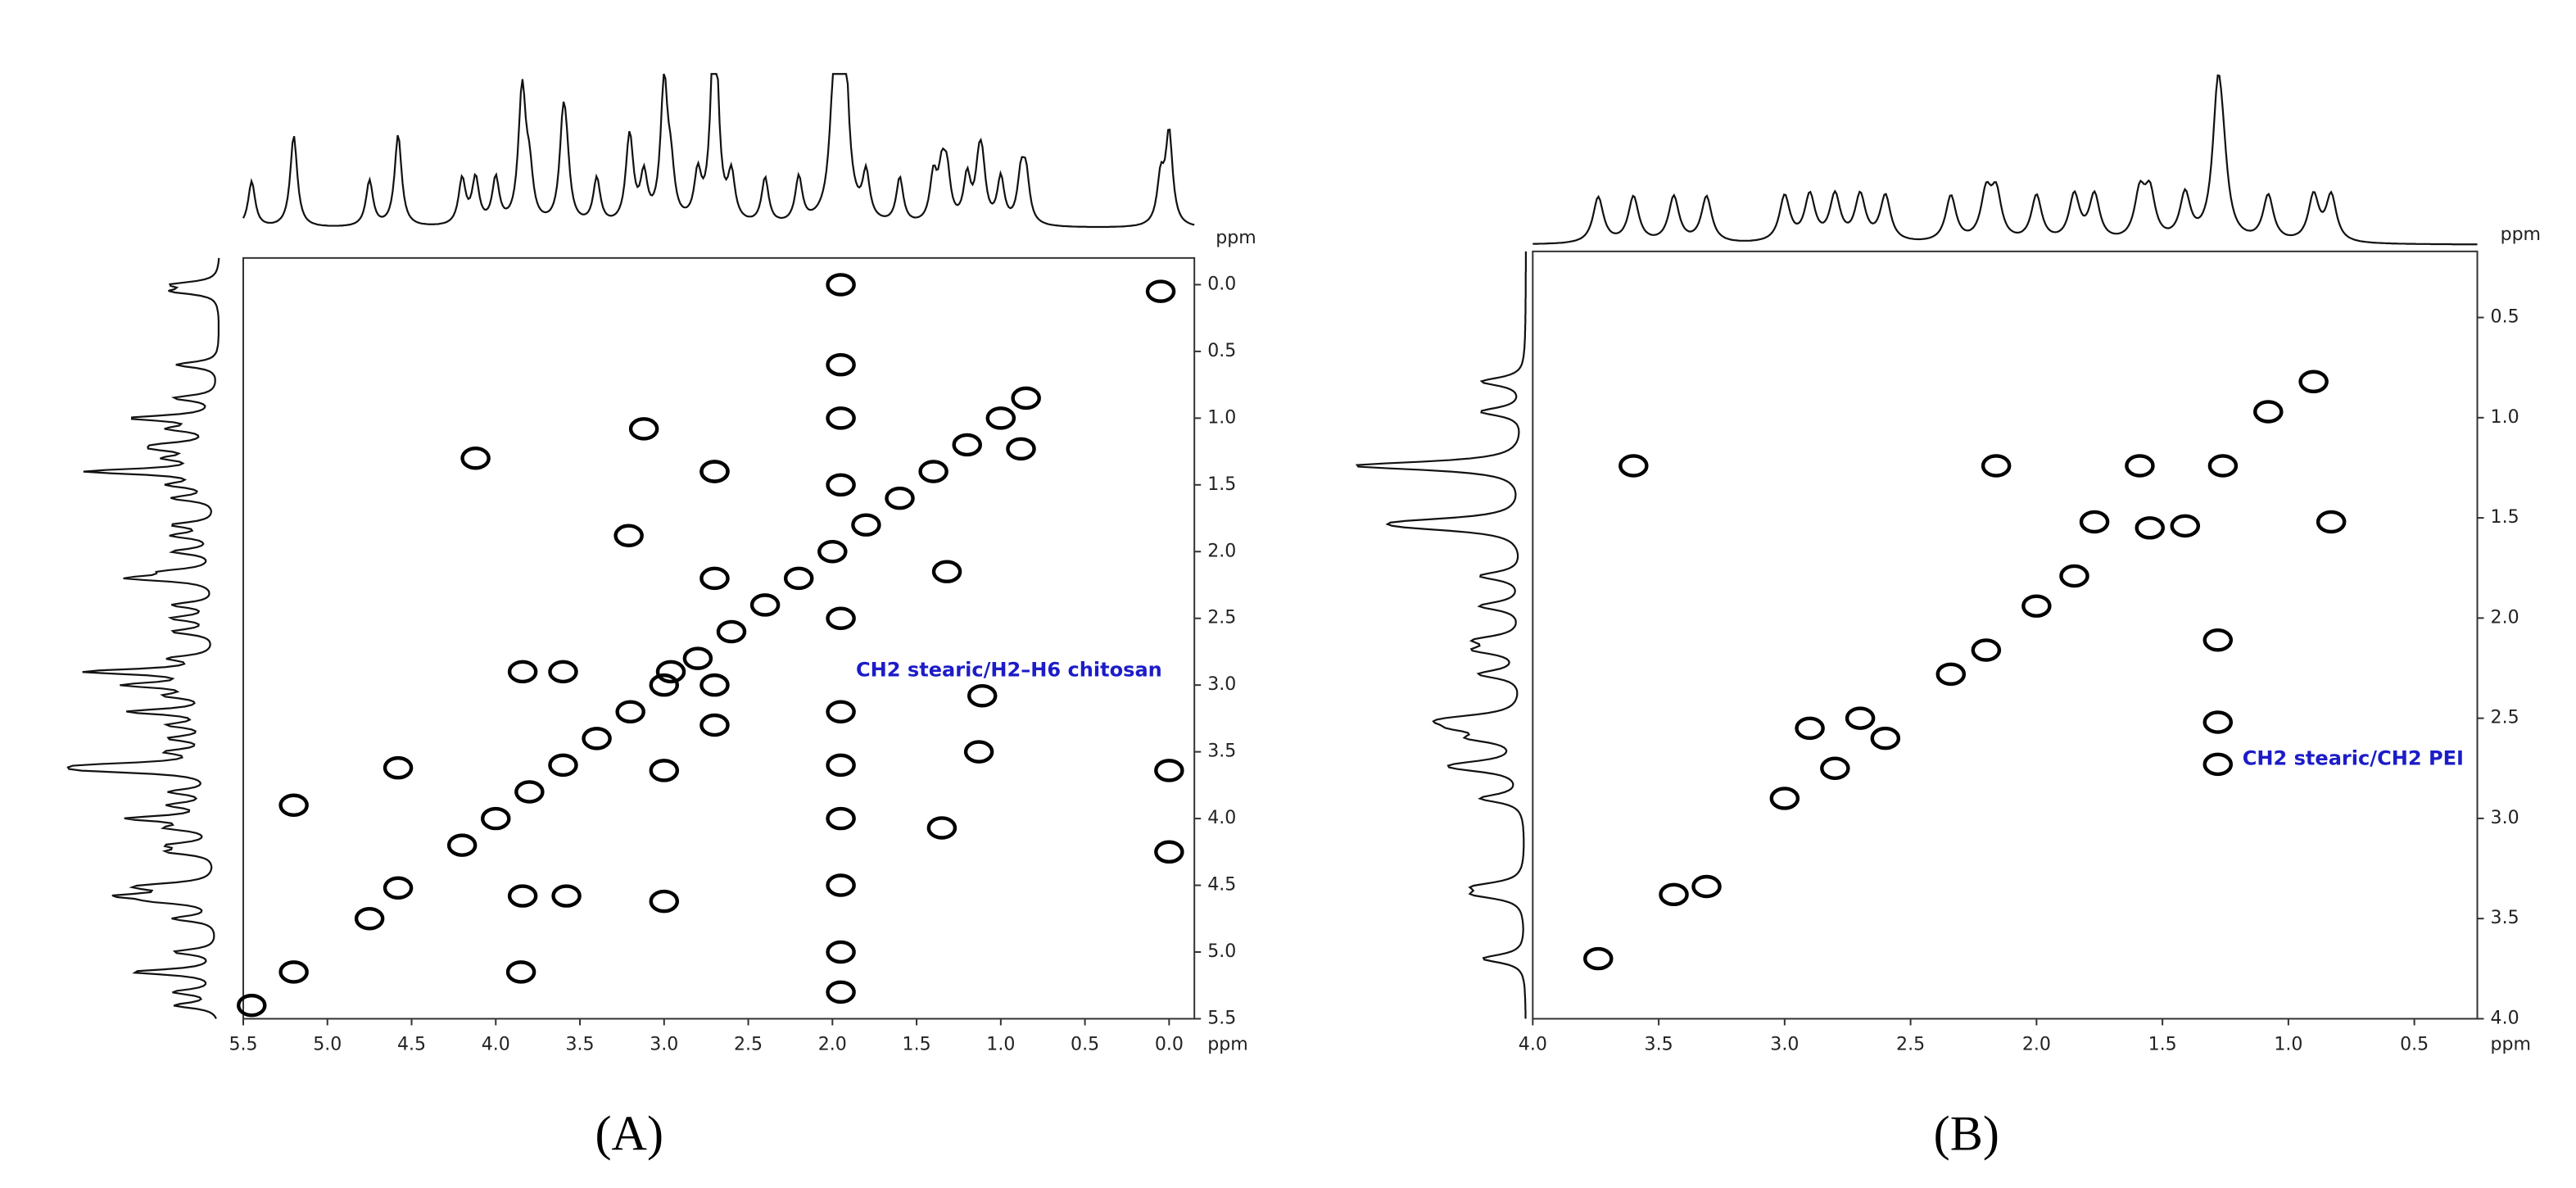  What do you see at coordinates (2505, 617) in the screenshot?
I see `y-tick-label: 2.0` at bounding box center [2505, 617].